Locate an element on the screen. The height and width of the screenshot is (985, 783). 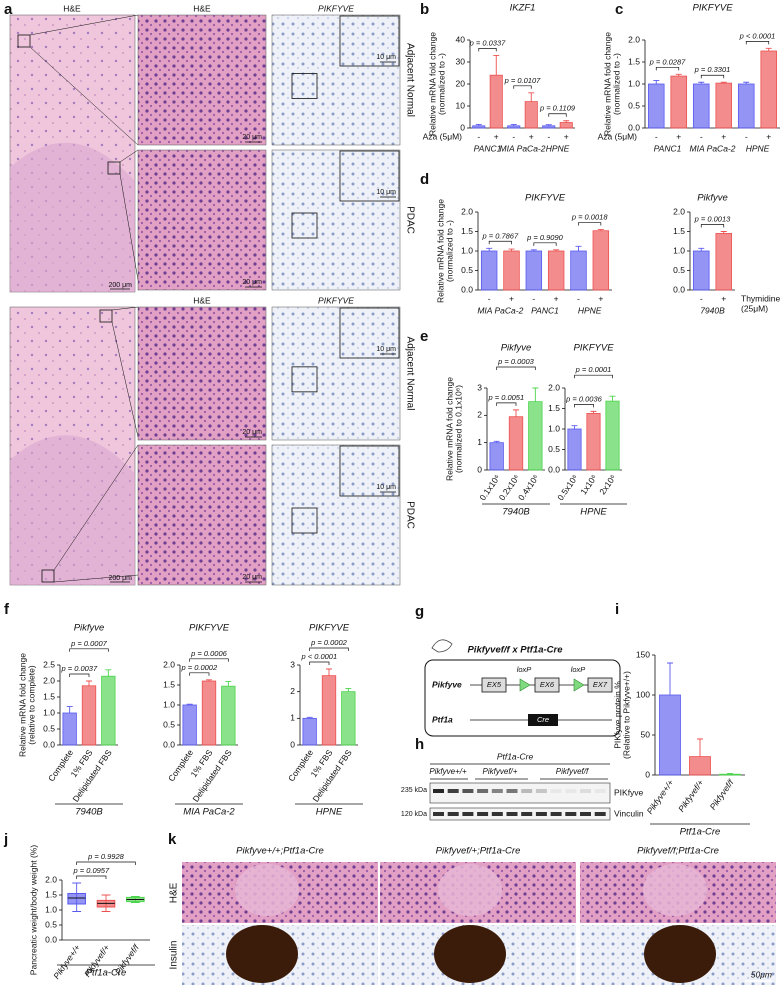
x-axis-label: Ptf1a-Cre is located at coordinates (106, 973).